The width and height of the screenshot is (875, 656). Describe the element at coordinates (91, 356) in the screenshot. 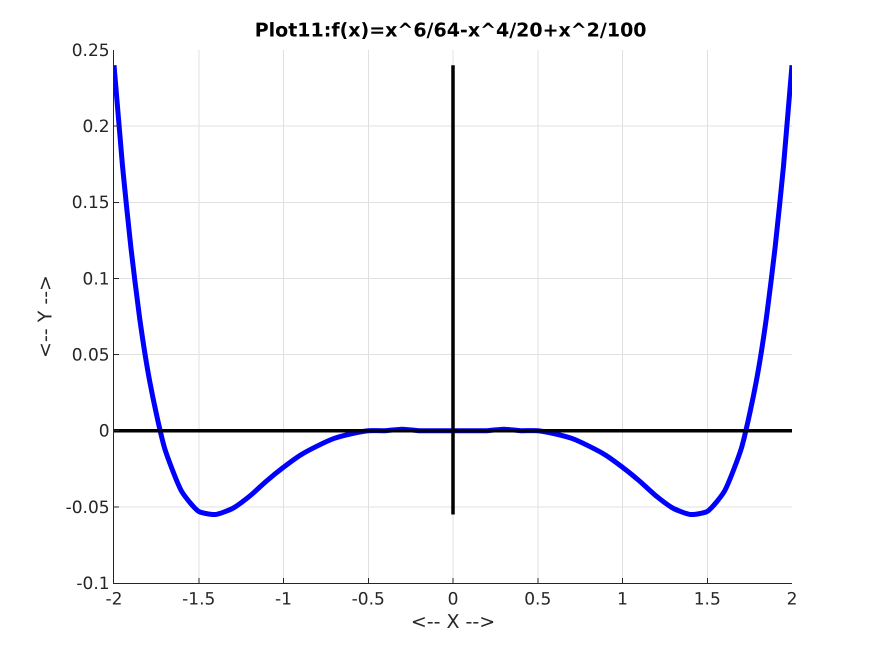

I see `y-tick-label: 0.05` at that location.